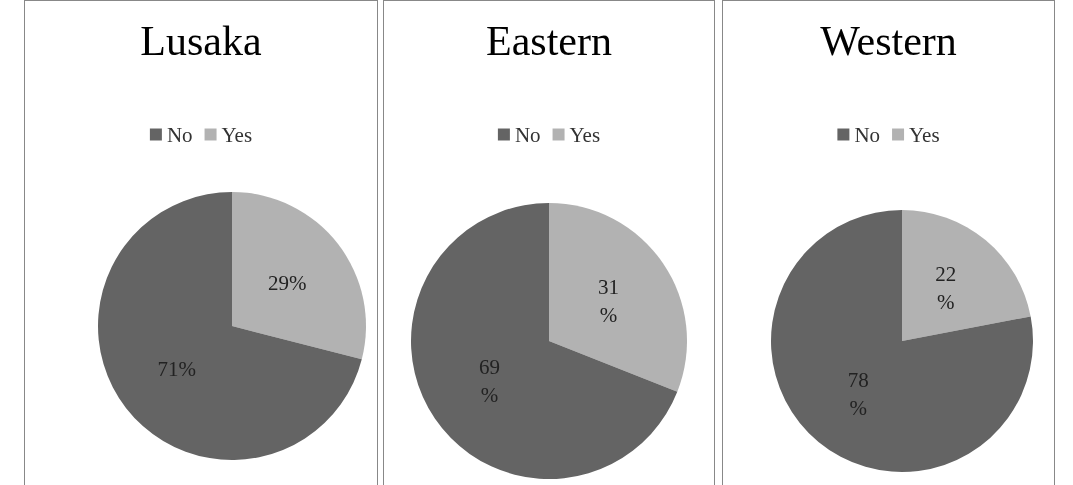 This screenshot has width=1073, height=485. What do you see at coordinates (946, 288) in the screenshot?
I see `data-label: 22 %` at bounding box center [946, 288].